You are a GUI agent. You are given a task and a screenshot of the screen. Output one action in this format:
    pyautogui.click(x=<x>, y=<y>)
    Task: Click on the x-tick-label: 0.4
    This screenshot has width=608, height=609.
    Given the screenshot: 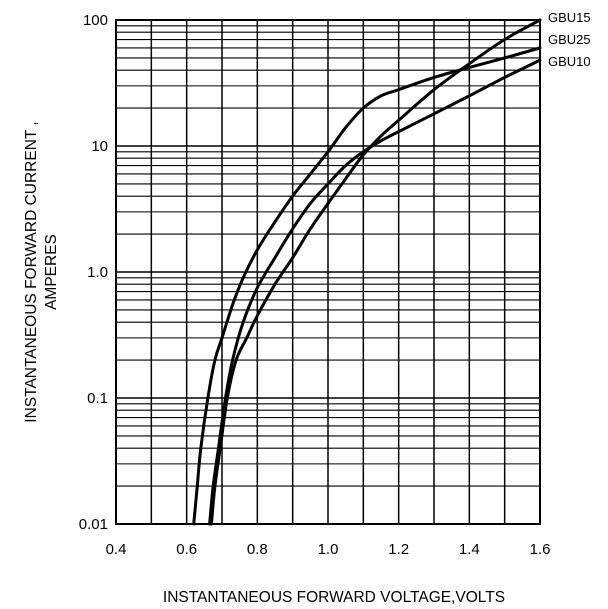 What is the action you would take?
    pyautogui.click(x=116, y=549)
    